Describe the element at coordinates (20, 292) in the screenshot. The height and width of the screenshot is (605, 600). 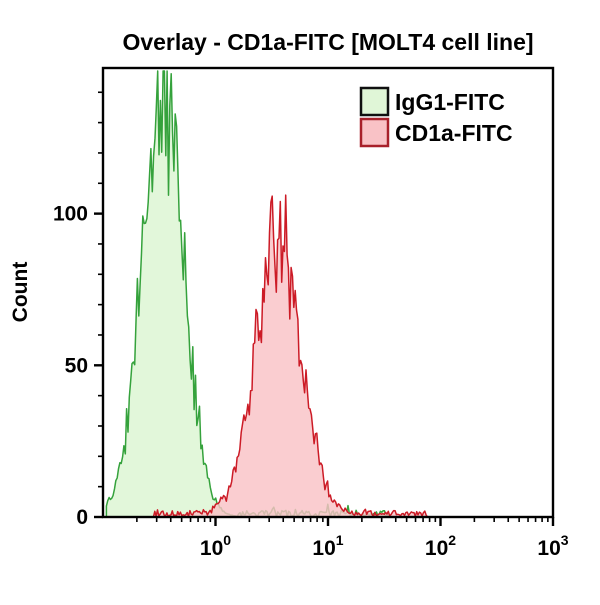
I see `y-axis-label: Count` at that location.